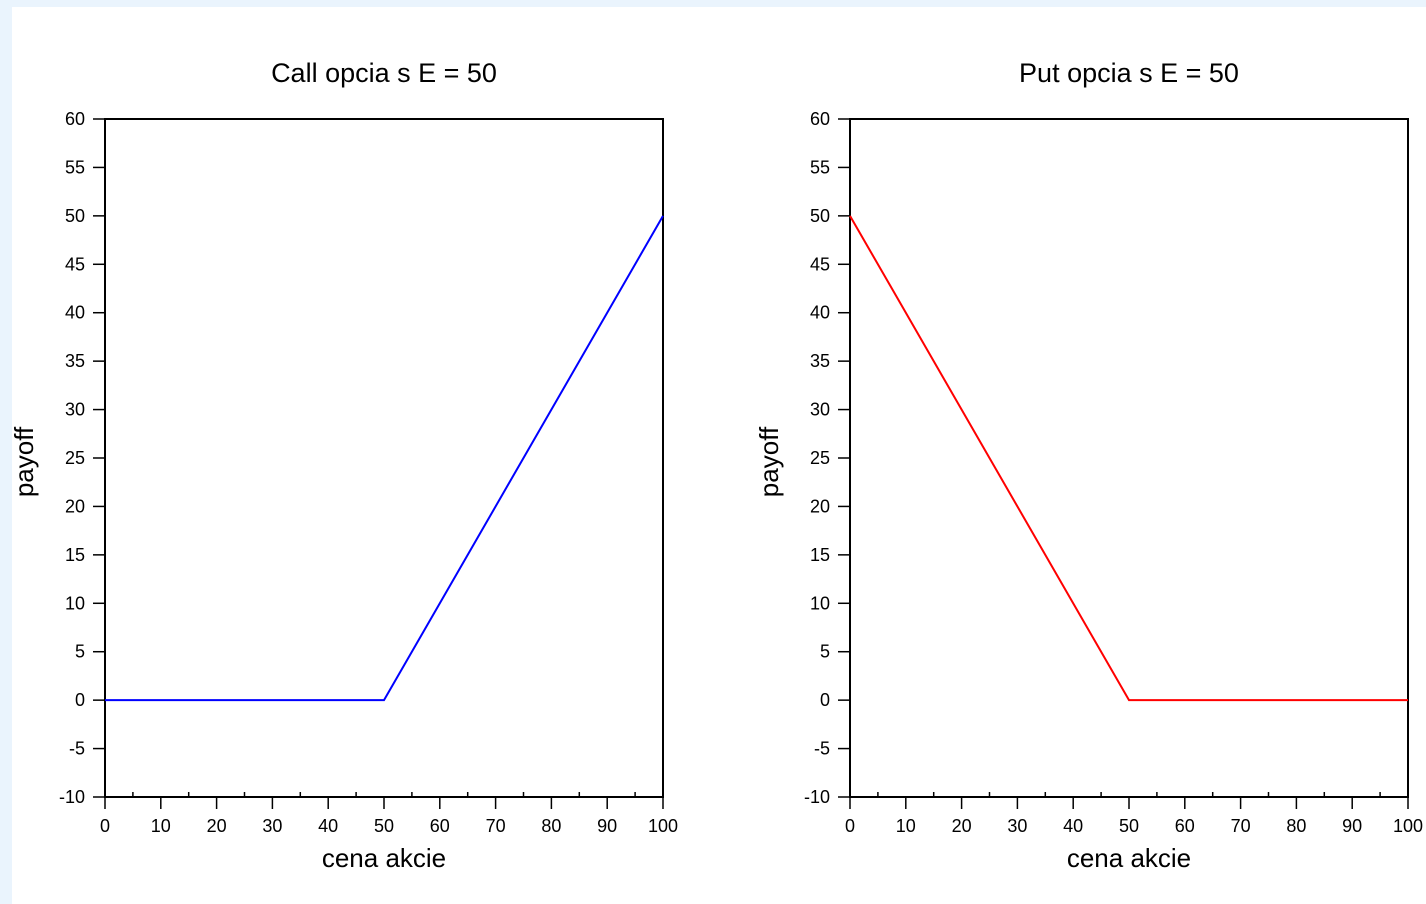 The image size is (1426, 904). What do you see at coordinates (1129, 73) in the screenshot?
I see `chart-title: Put opcia s E = 50` at bounding box center [1129, 73].